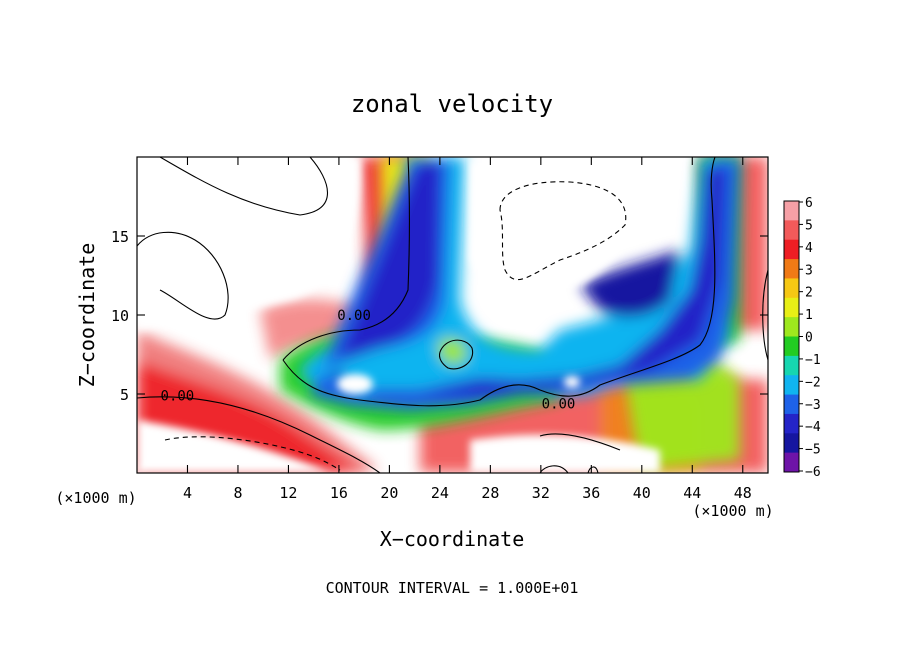 This screenshot has height=654, width=904. Describe the element at coordinates (692, 493) in the screenshot. I see `x-tick-label: 44` at that location.